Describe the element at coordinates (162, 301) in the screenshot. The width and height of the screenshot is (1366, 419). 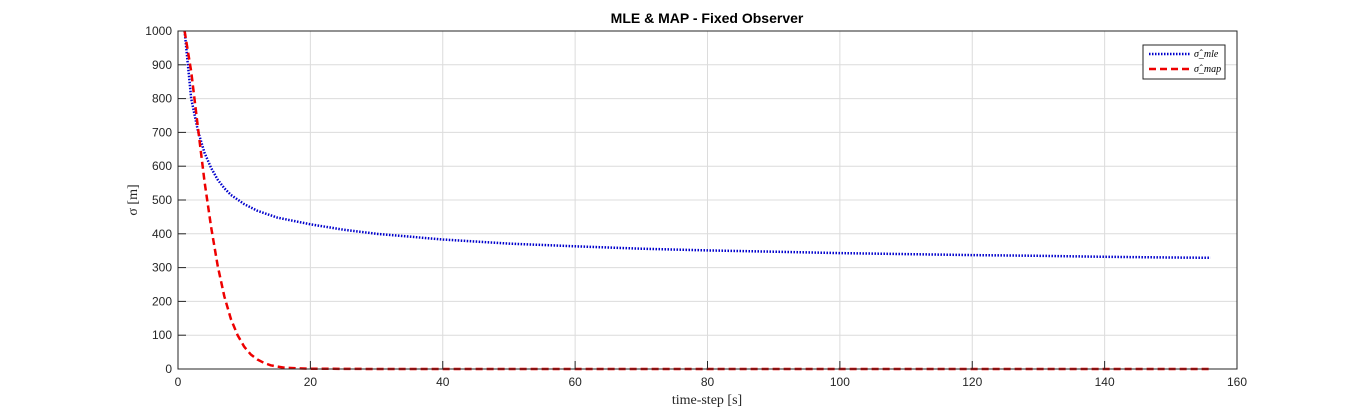
I see `y-tick-label: 200` at that location.